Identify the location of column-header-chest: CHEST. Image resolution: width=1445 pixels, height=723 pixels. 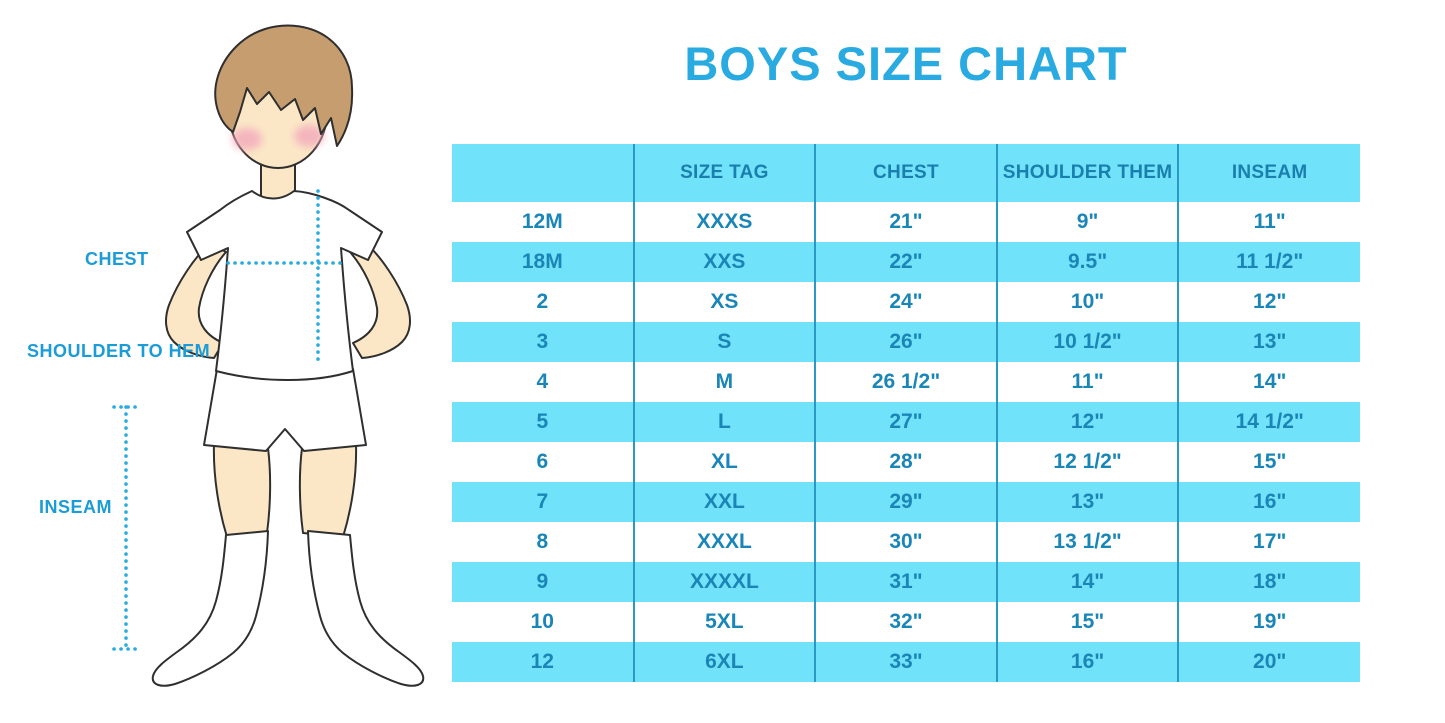
(905, 173).